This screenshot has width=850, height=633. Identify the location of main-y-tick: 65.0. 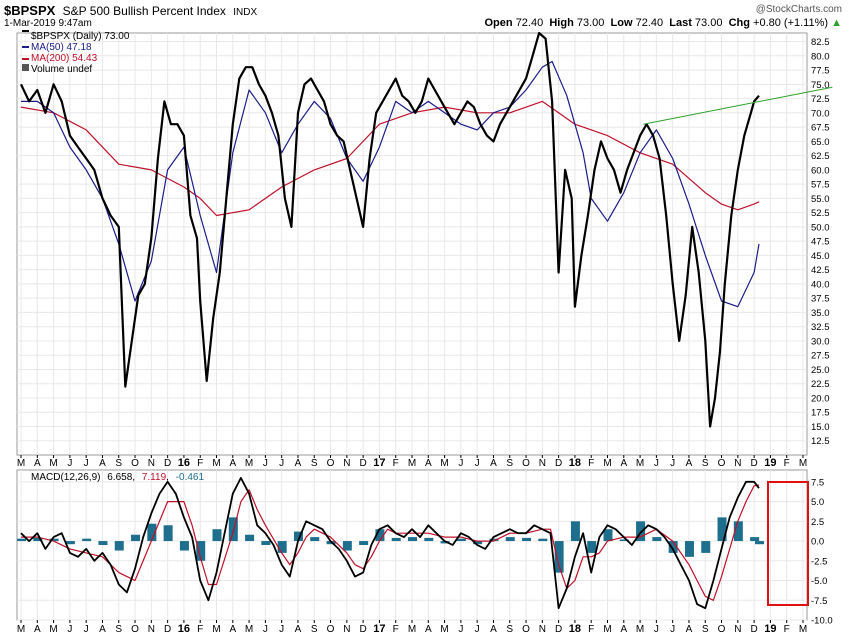
(820, 142).